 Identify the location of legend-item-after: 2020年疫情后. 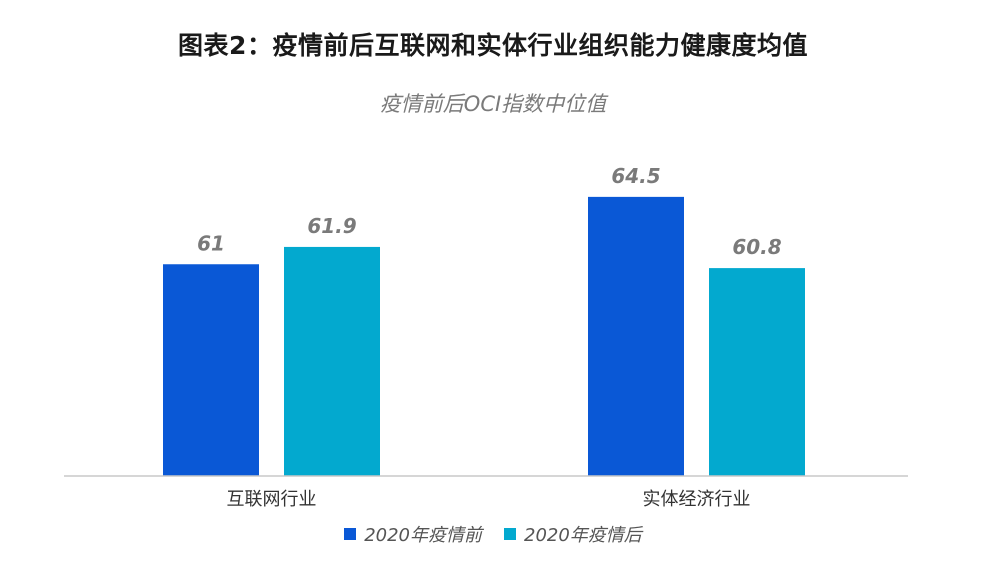
(573, 534).